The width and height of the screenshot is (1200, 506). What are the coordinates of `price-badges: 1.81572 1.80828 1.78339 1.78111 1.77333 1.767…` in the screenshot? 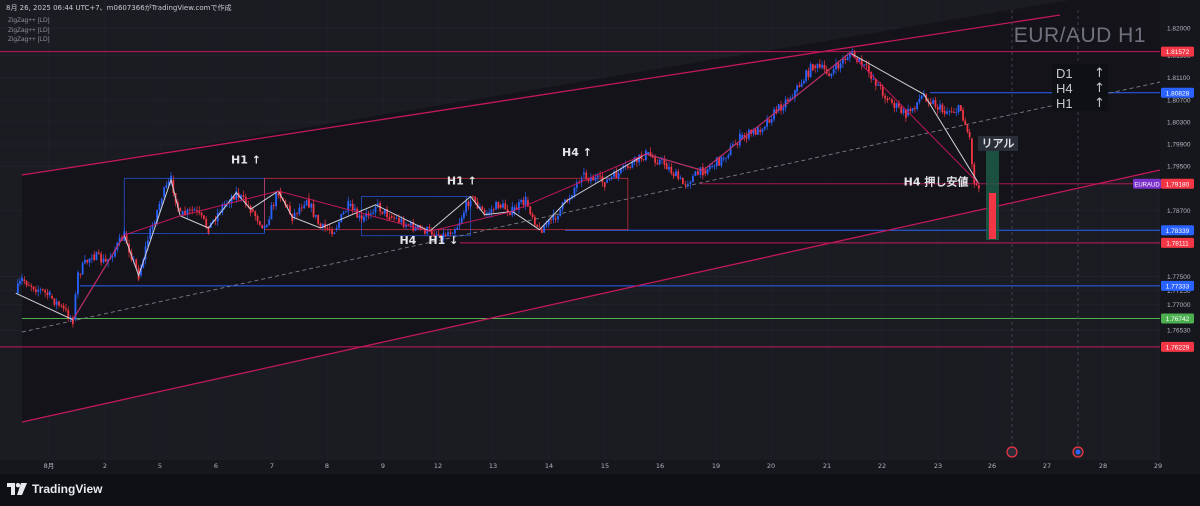 It's located at (1163, 199).